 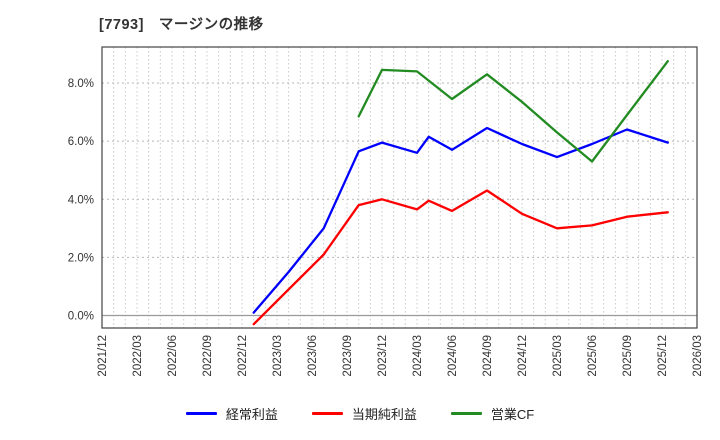 What do you see at coordinates (81, 317) in the screenshot?
I see `y-tick-label: 0.0%` at bounding box center [81, 317].